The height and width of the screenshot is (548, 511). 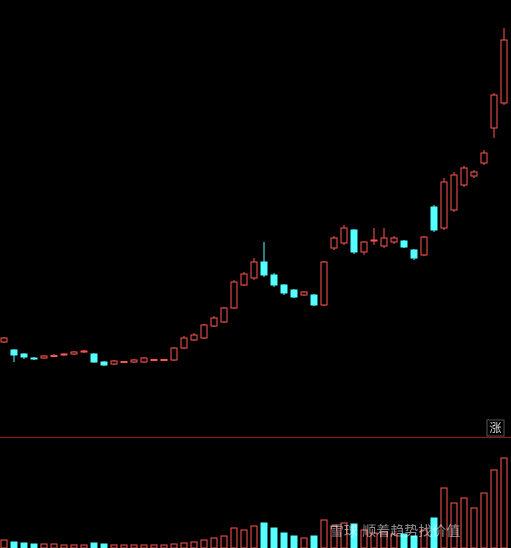 I want to click on label-box, so click(x=495, y=428).